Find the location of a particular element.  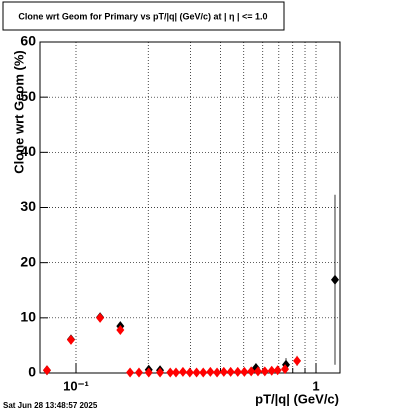

y-tick-label: 60 is located at coordinates (28, 41).